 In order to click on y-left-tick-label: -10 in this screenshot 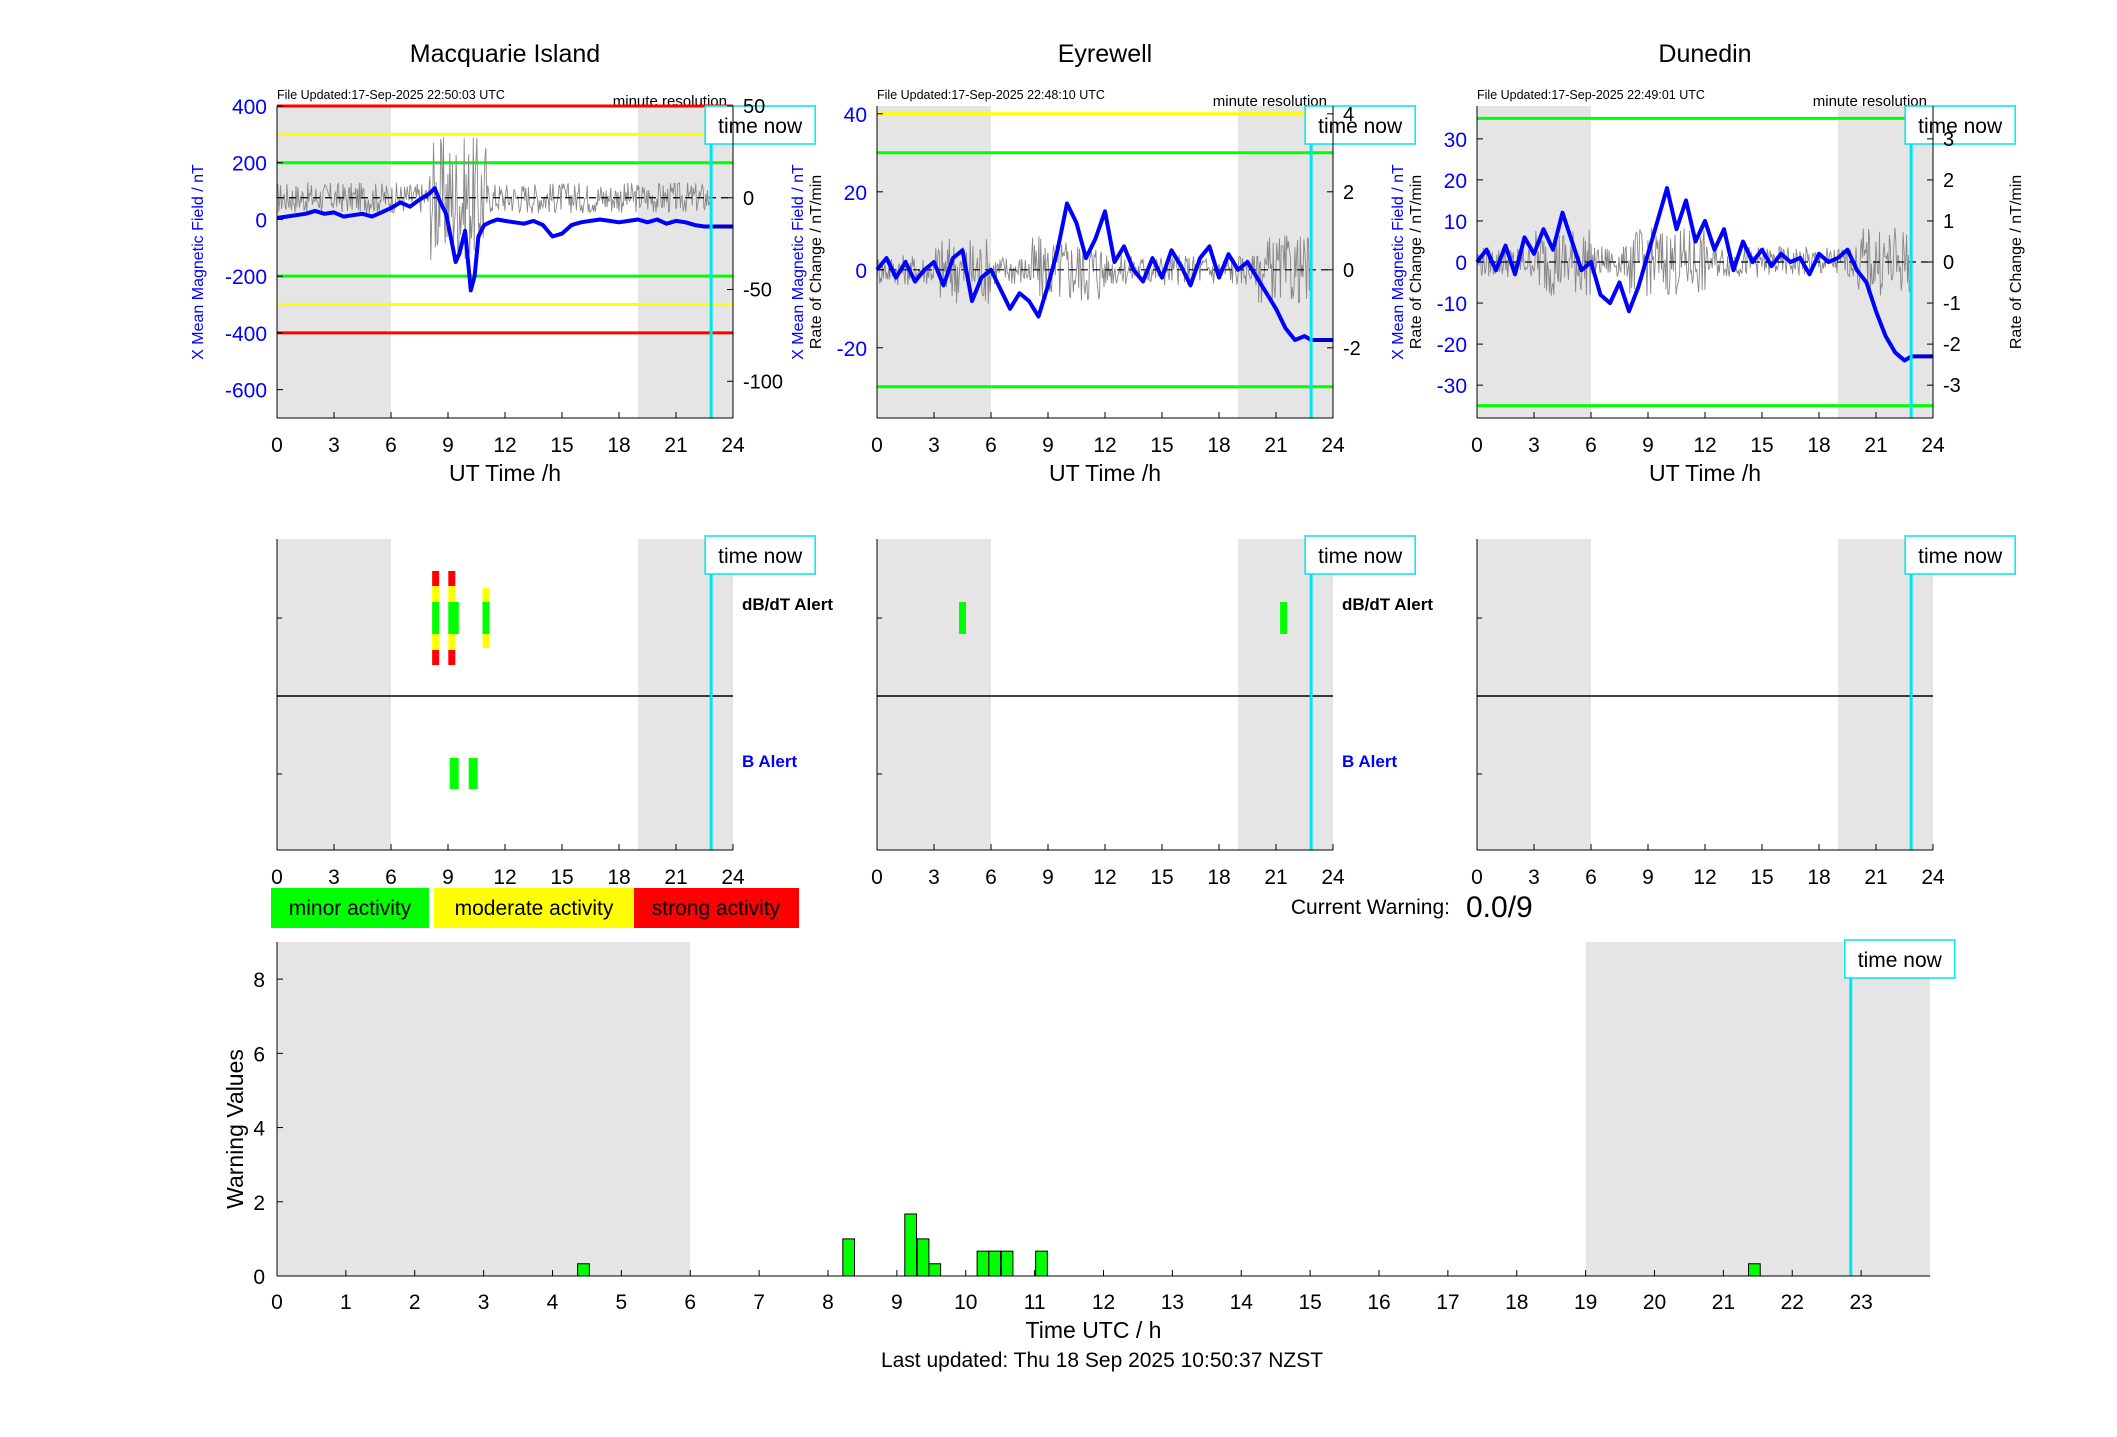, I will do `click(1452, 304)`.